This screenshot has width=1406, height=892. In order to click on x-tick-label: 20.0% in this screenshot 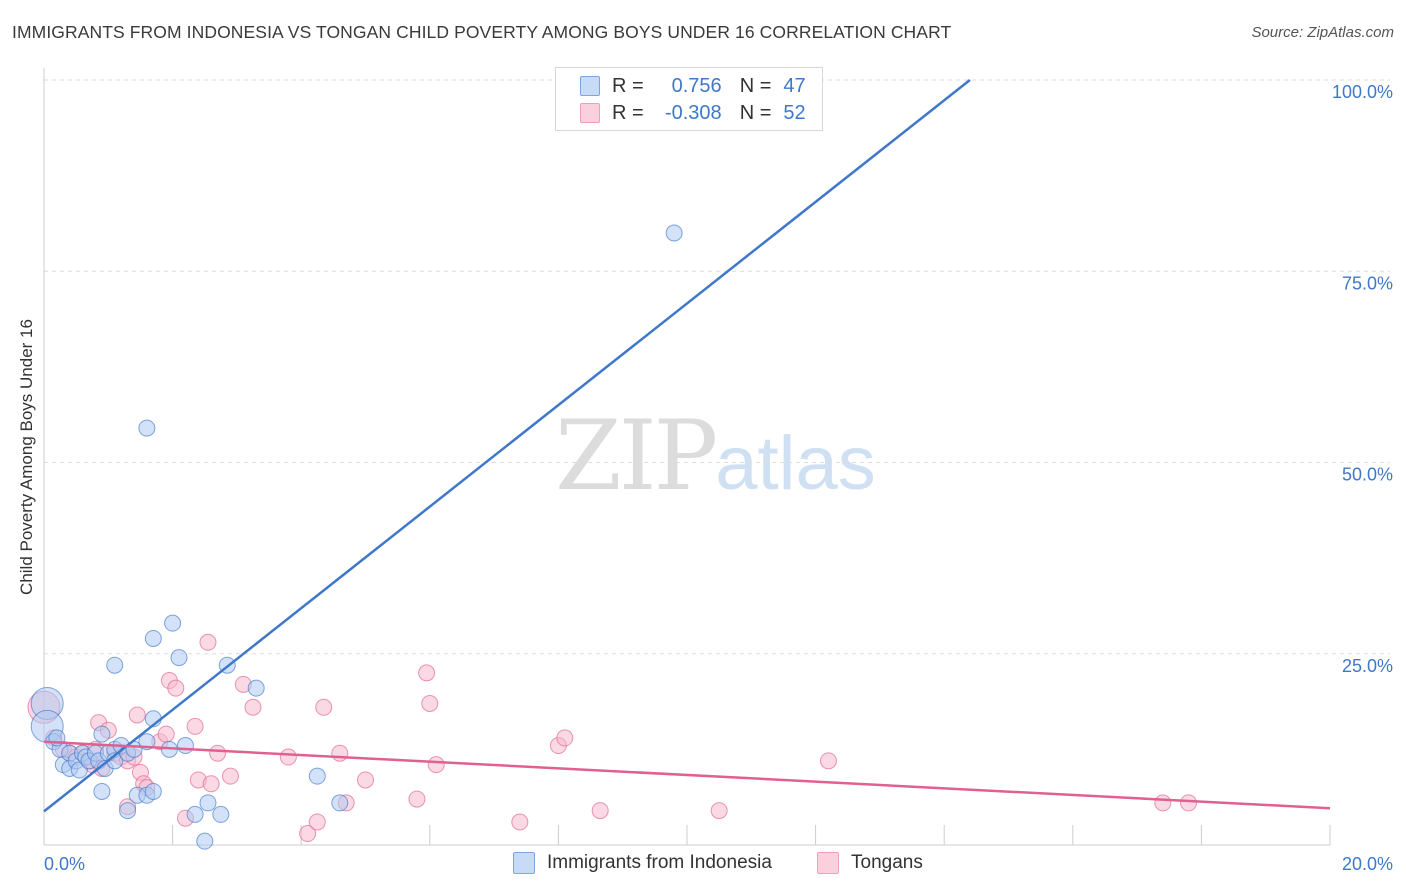, I will do `click(1367, 864)`.